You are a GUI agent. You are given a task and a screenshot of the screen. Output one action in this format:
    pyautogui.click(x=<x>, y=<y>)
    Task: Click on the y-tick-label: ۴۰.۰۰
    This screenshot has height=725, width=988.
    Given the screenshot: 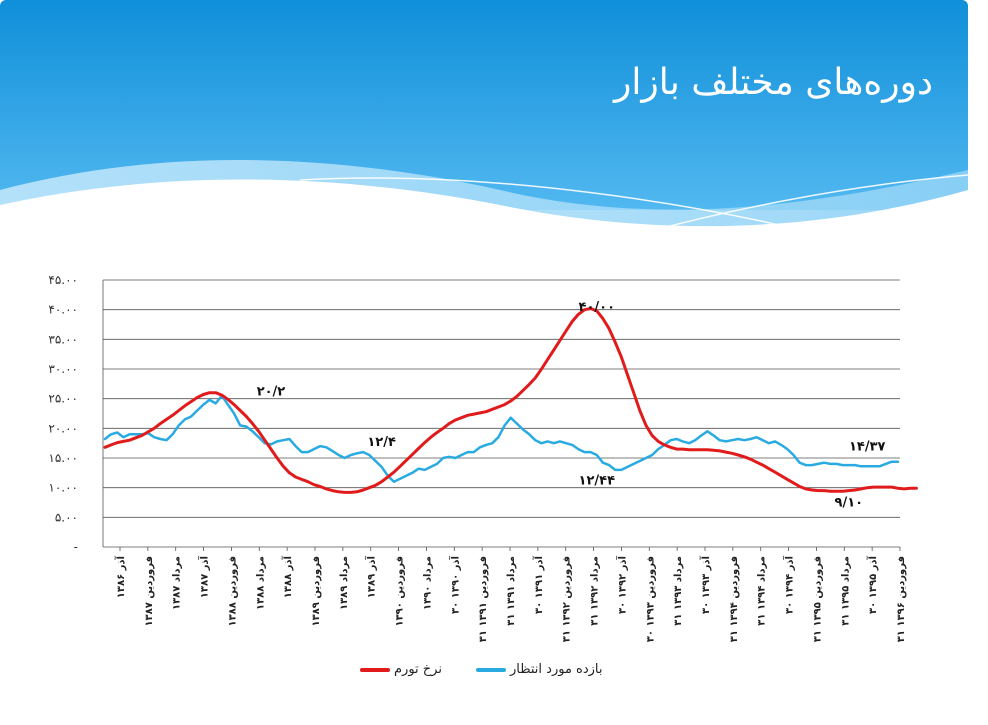 What is the action you would take?
    pyautogui.click(x=63, y=310)
    